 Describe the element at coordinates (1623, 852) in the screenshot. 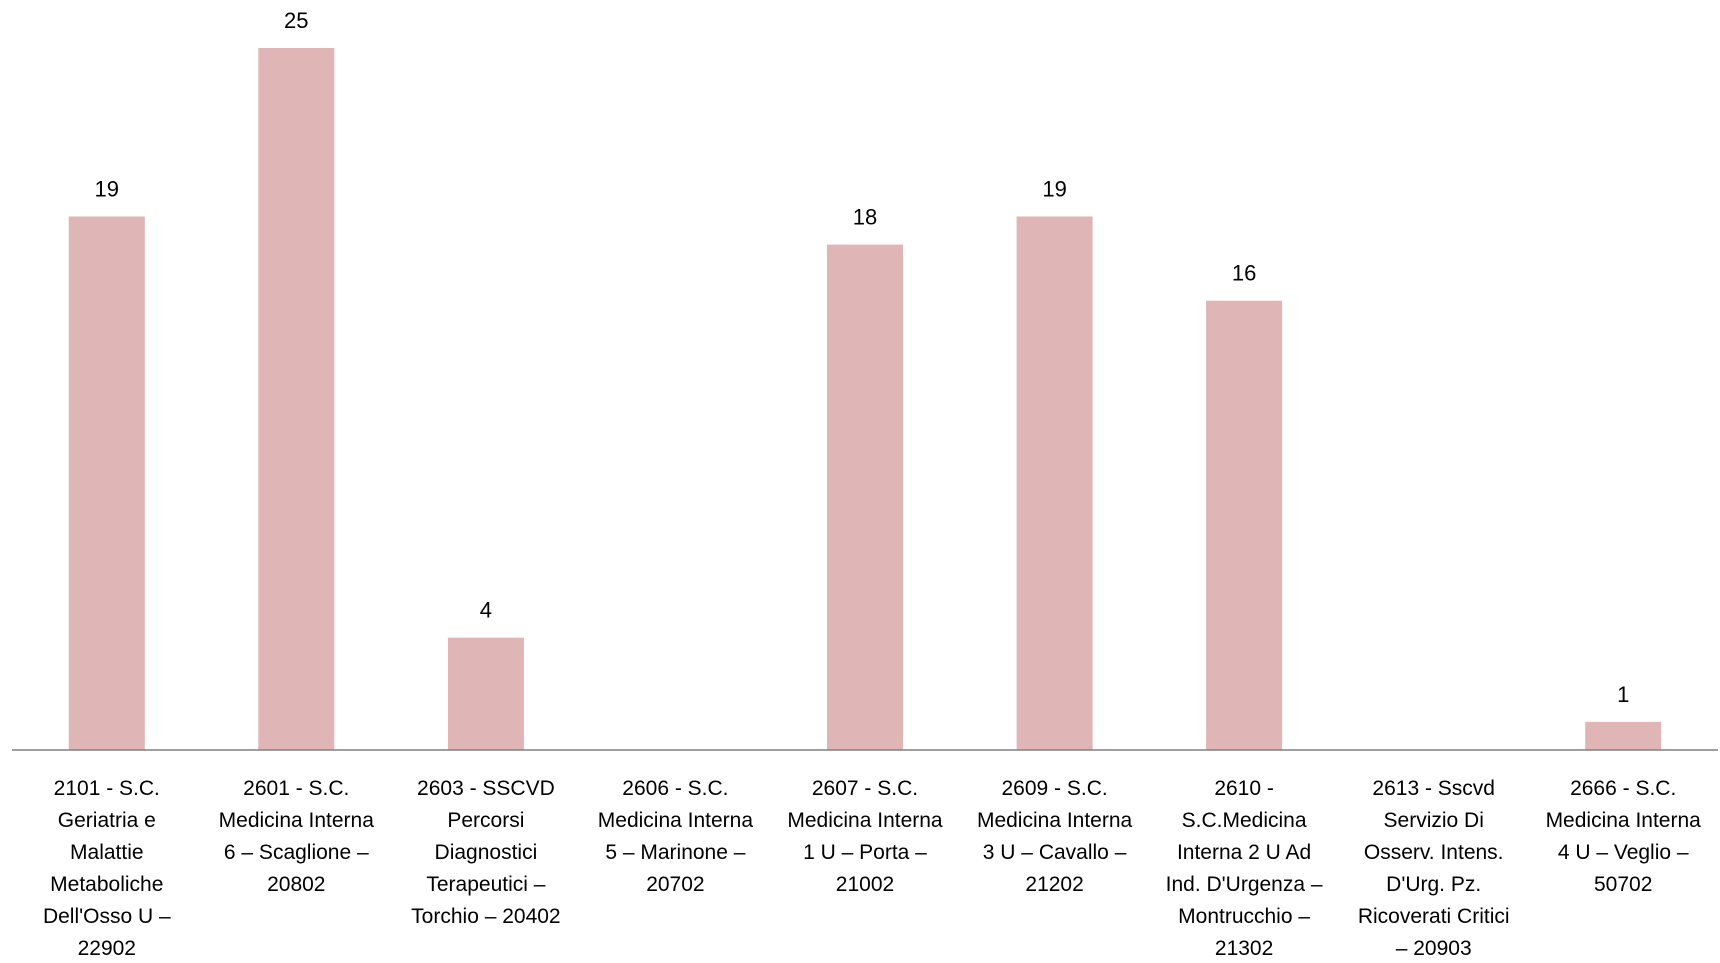

I see `category-label-line: 4 U – Veglio –` at that location.